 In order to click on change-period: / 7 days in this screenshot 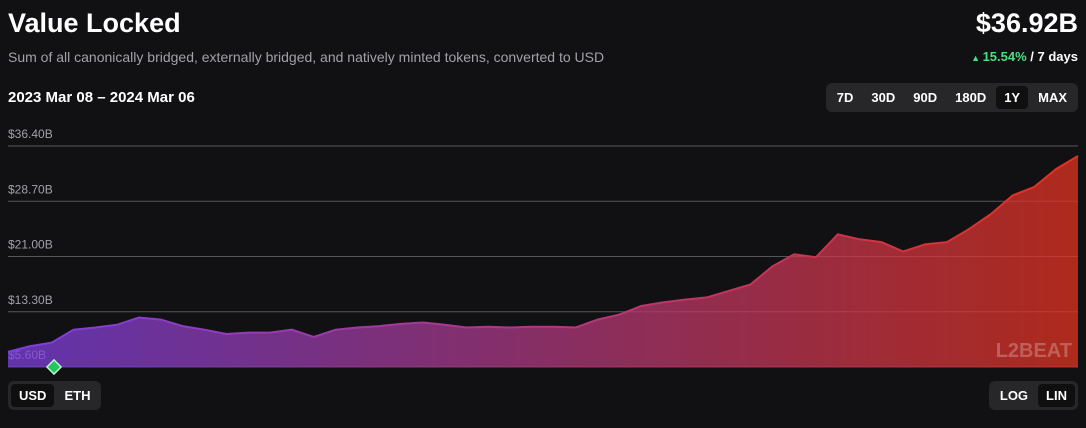, I will do `click(1054, 56)`.